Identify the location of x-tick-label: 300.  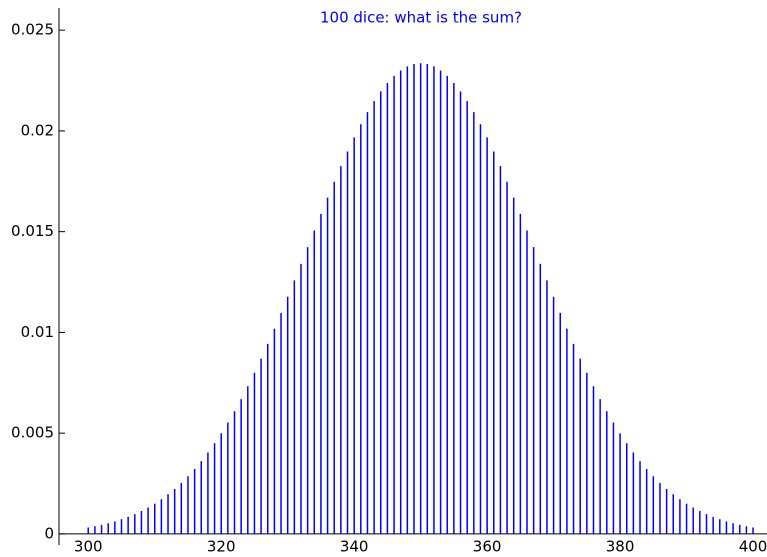
(88, 546).